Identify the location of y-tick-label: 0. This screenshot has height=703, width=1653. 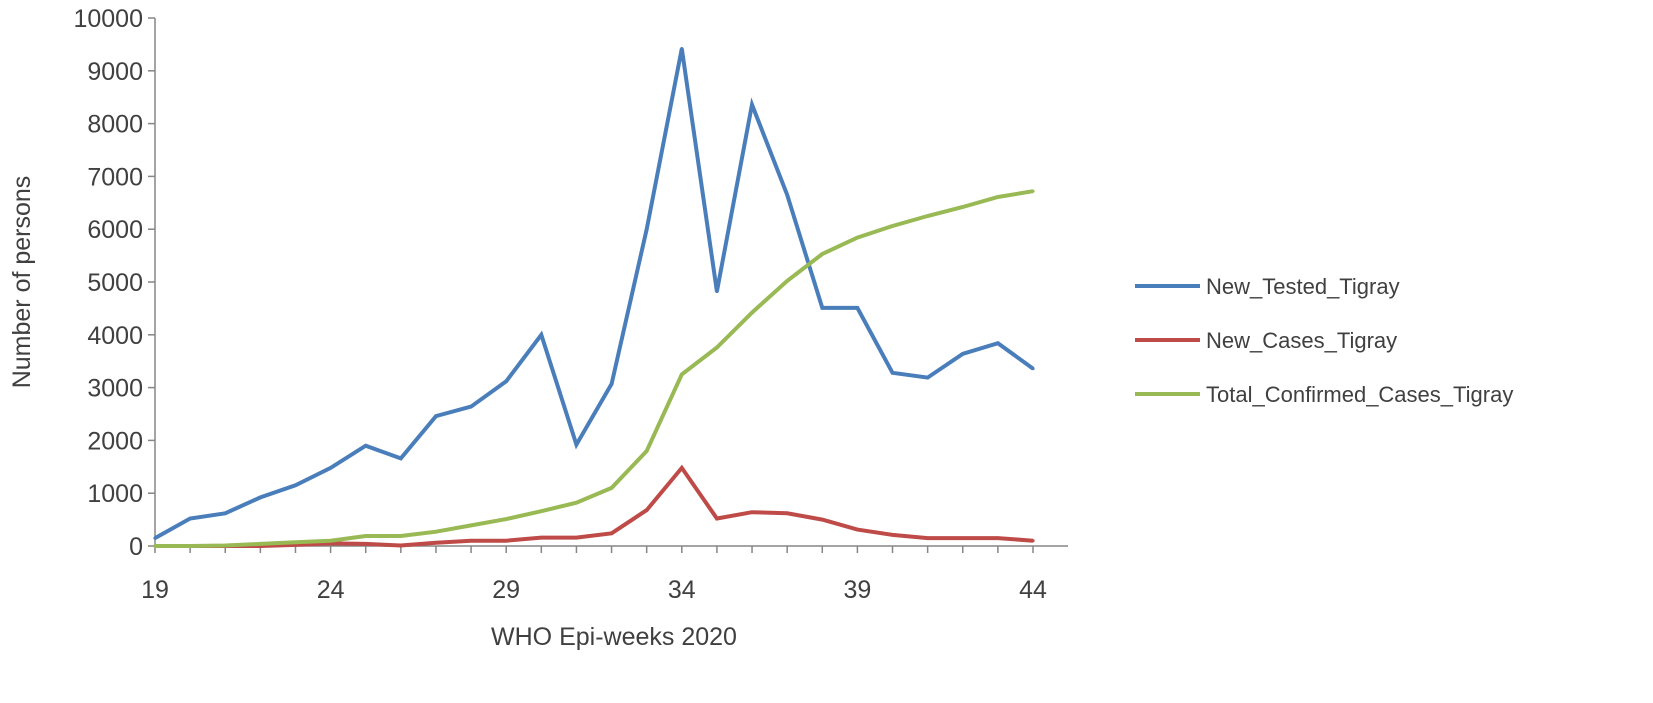
(136, 547).